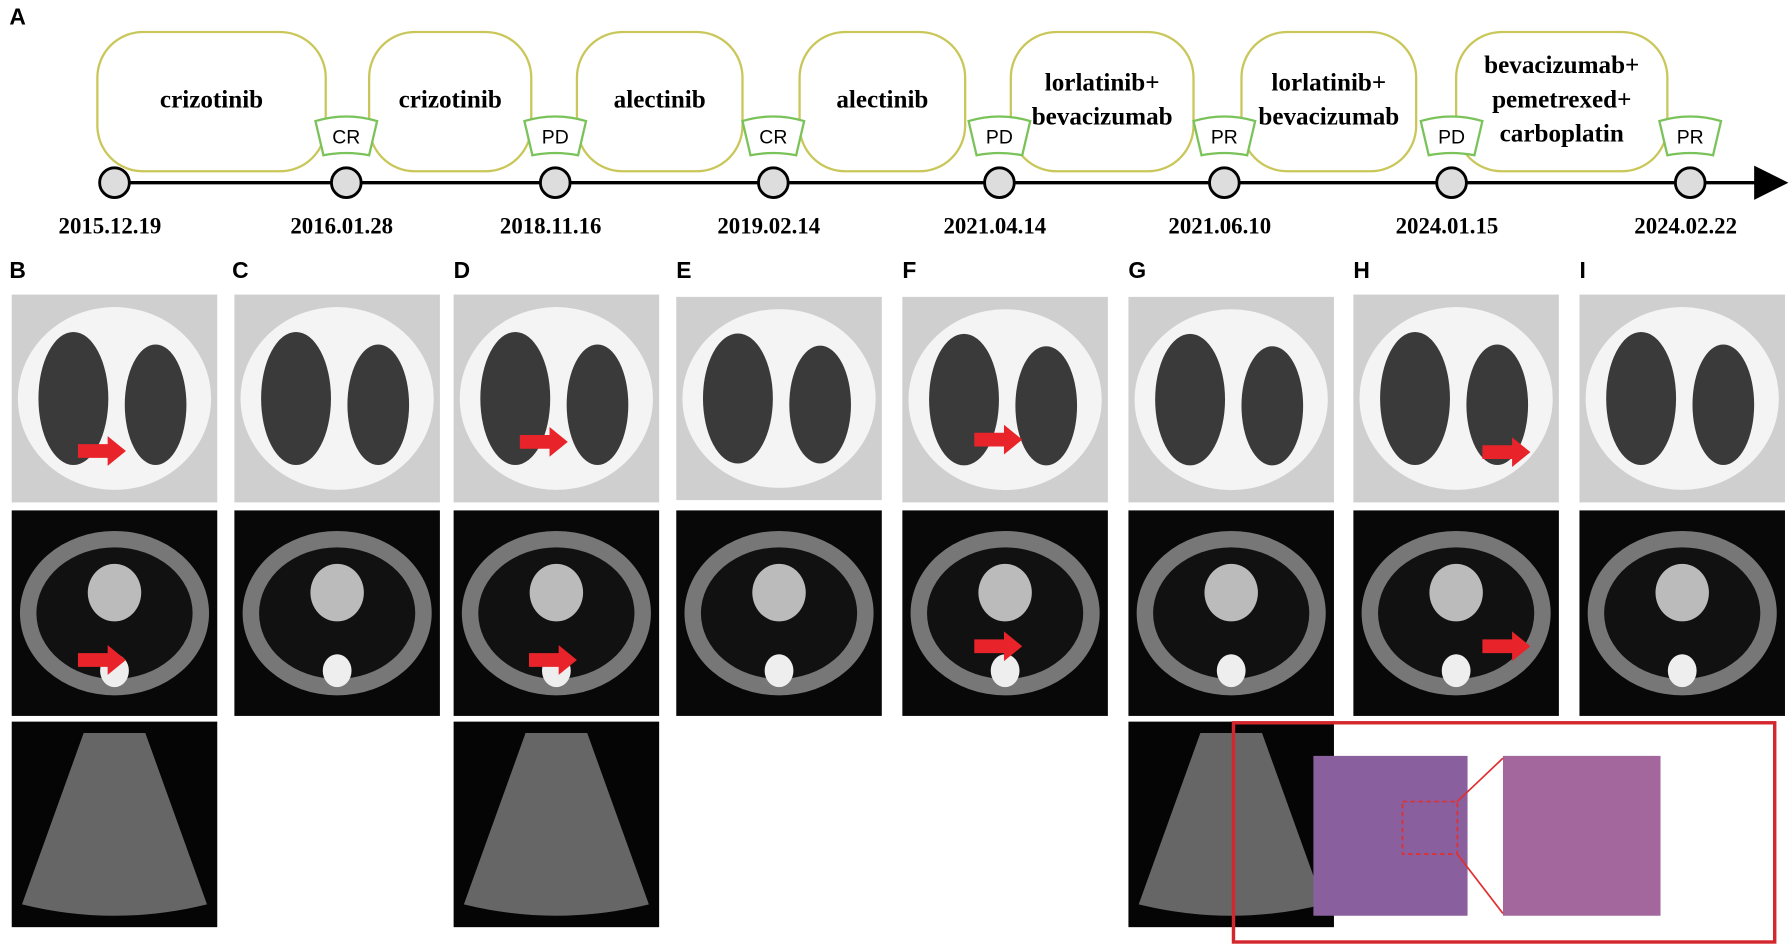 The width and height of the screenshot is (1791, 950). I want to click on histology-frame, so click(1504, 832).